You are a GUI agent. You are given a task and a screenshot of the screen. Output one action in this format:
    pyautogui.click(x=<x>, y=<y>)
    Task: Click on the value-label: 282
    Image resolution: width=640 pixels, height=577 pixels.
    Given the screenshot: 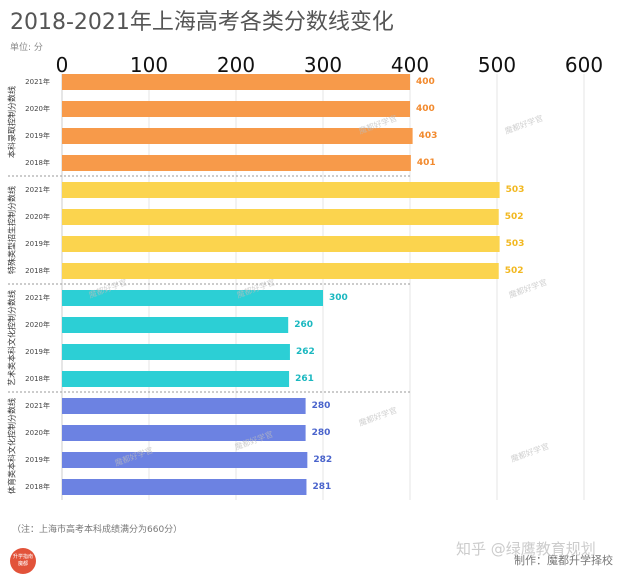 What is the action you would take?
    pyautogui.click(x=322, y=460)
    